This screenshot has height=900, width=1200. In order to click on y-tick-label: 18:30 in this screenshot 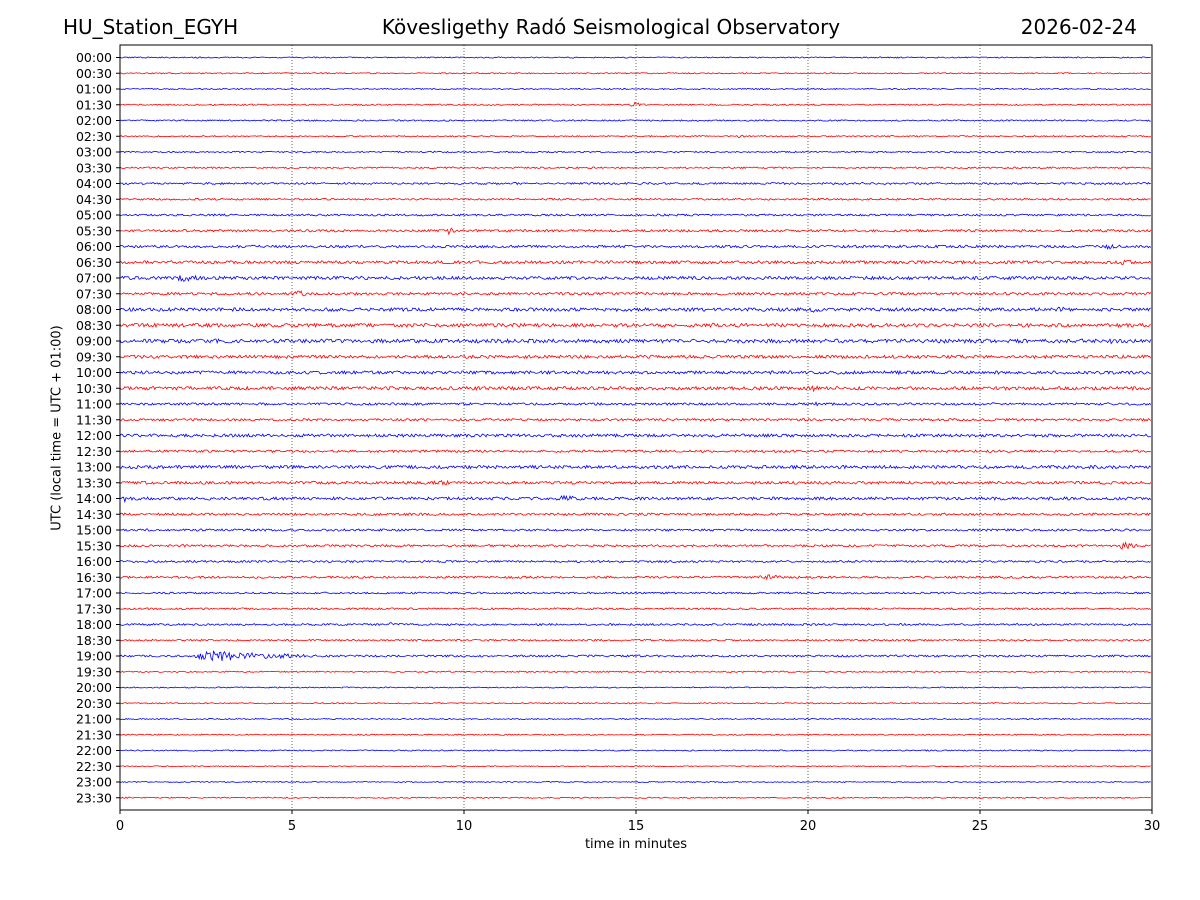, I will do `click(94, 640)`.